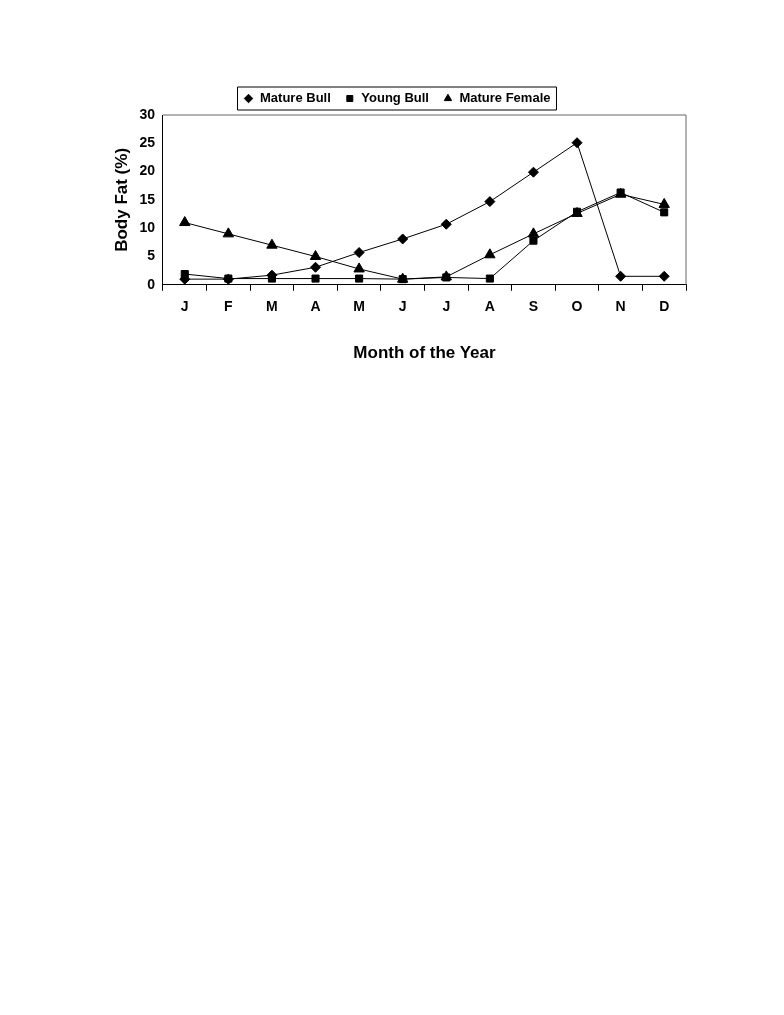 The image size is (784, 1015). I want to click on y-tick-label: 10, so click(147, 227).